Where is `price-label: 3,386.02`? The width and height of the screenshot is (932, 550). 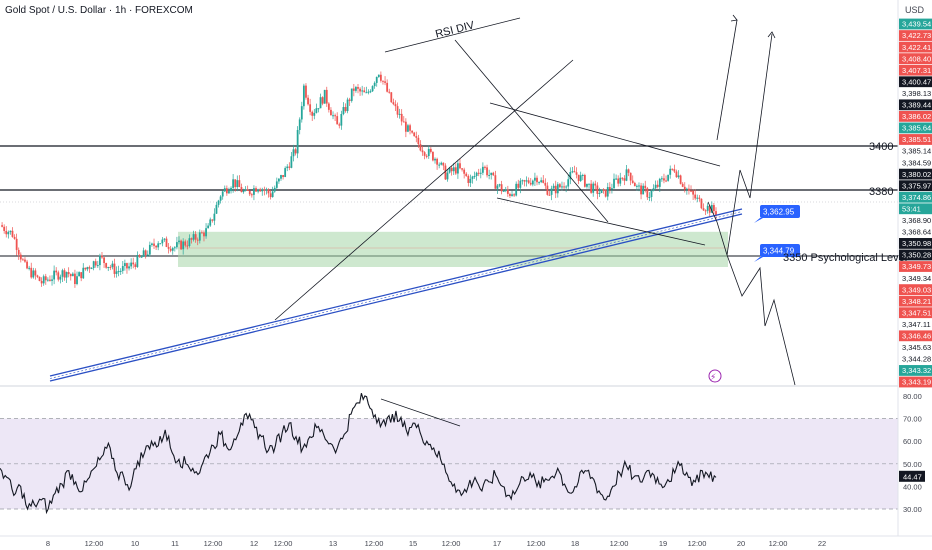
price-label: 3,386.02 is located at coordinates (915, 116).